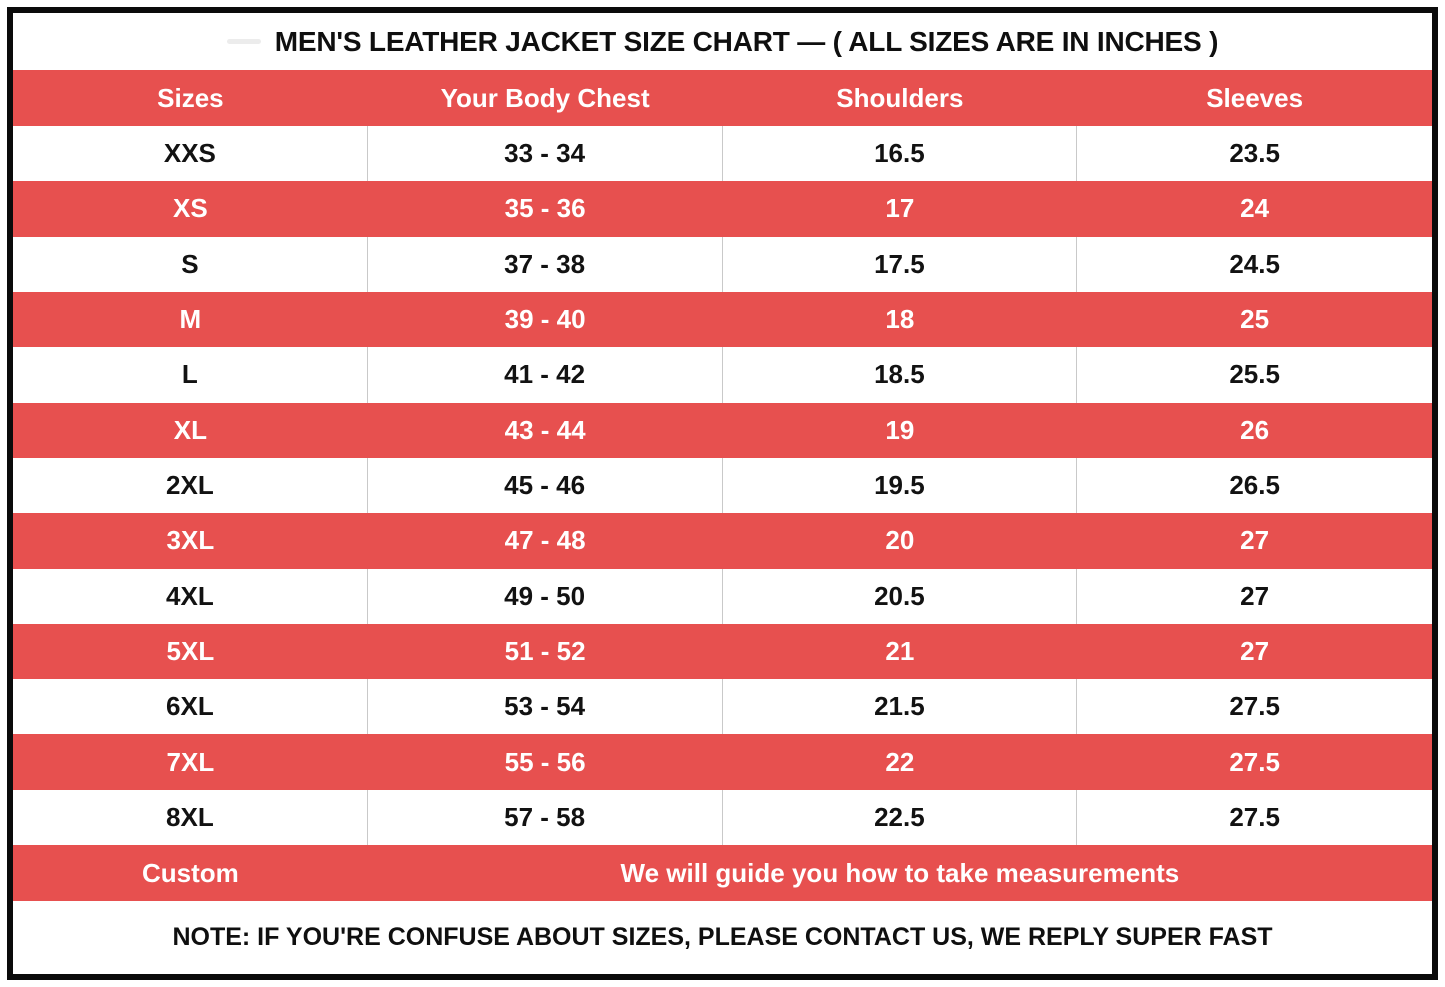  What do you see at coordinates (190, 375) in the screenshot?
I see `cell-size: L` at bounding box center [190, 375].